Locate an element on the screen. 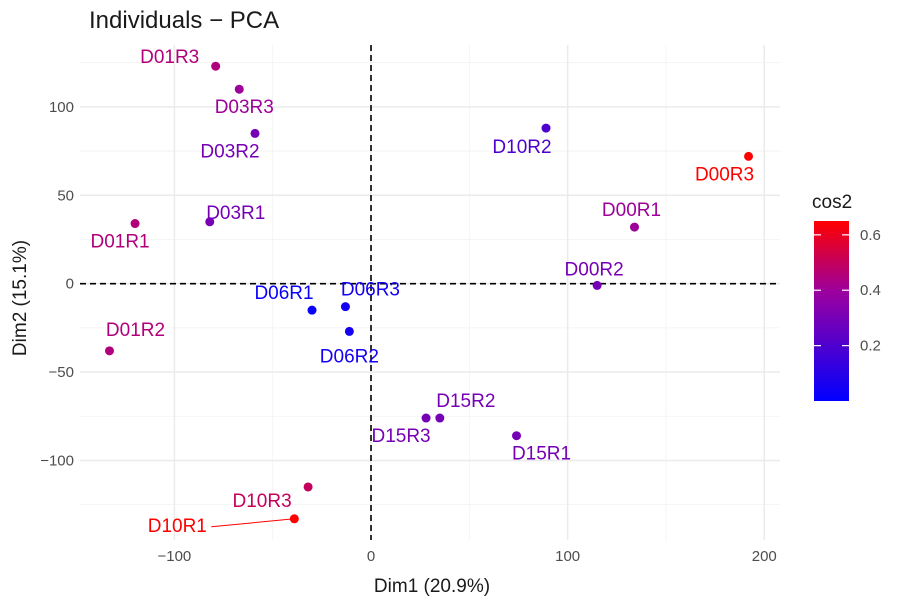 Image resolution: width=901 pixels, height=608 pixels. point-D10R2 is located at coordinates (546, 128).